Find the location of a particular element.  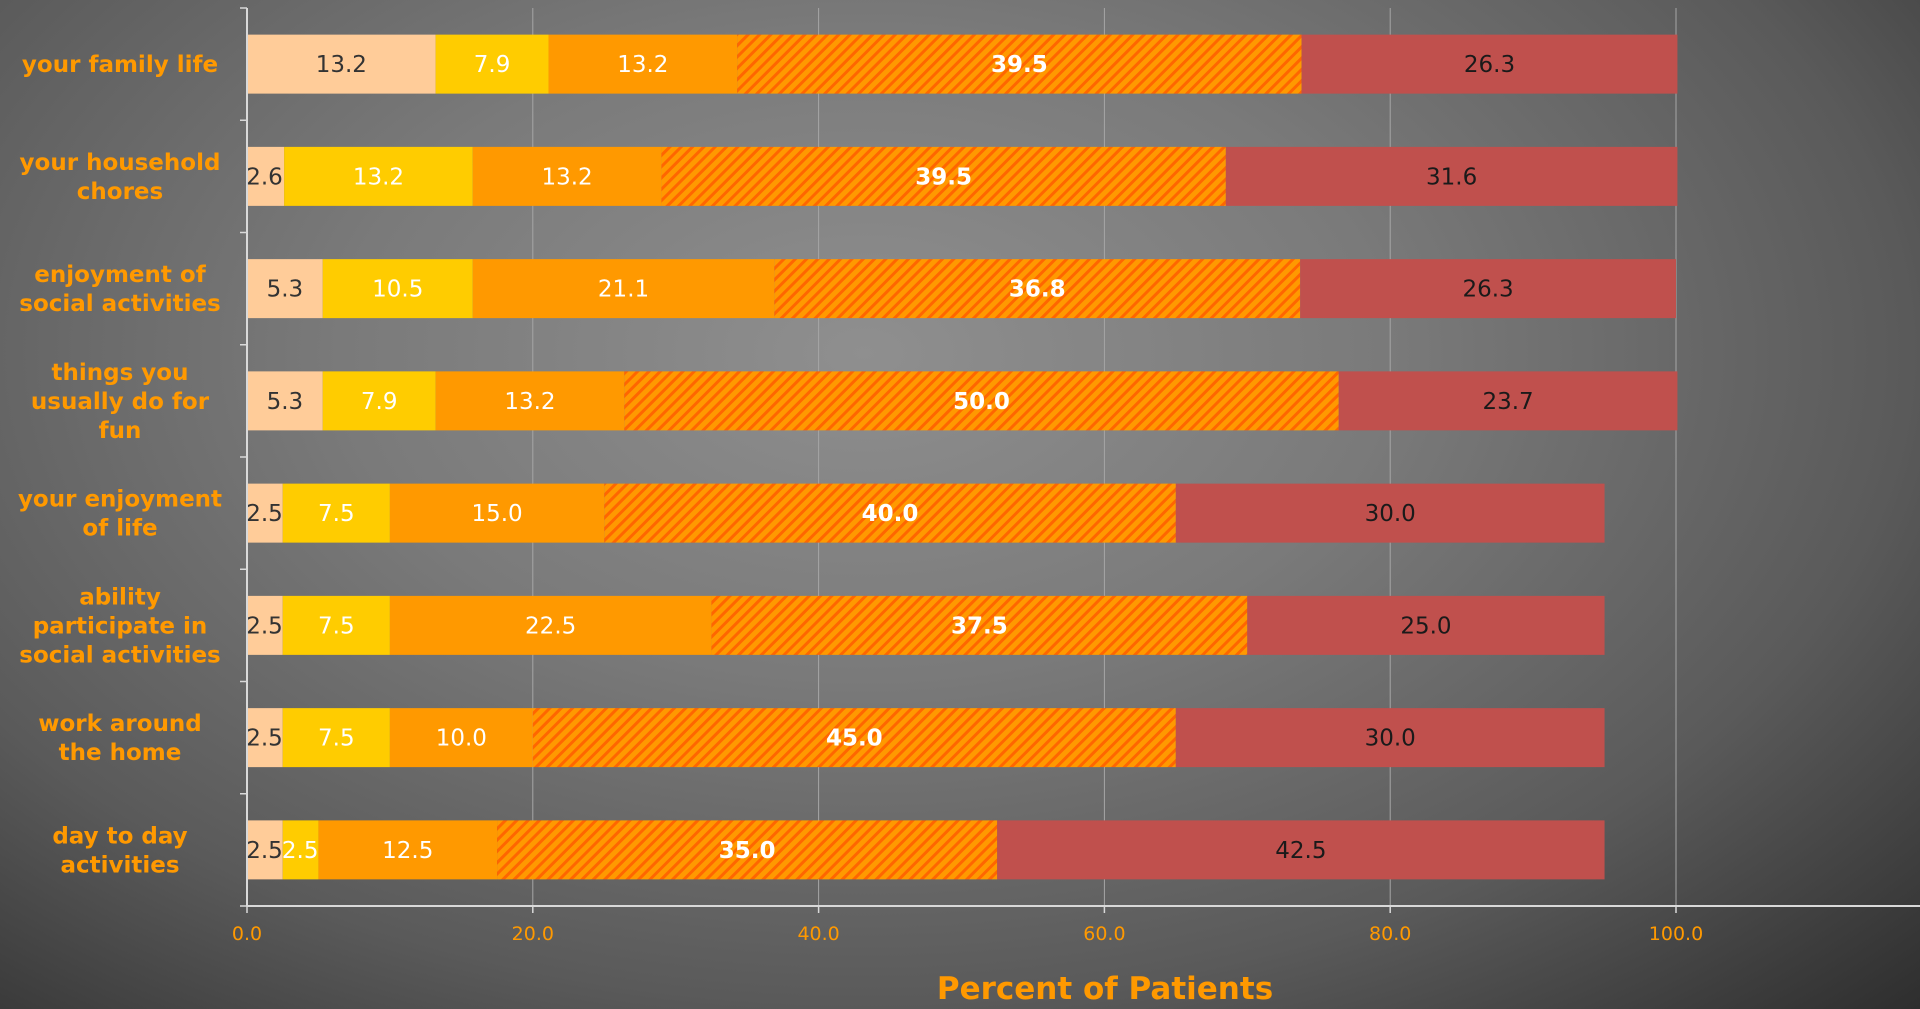

category-label: things you usually do for fun is located at coordinates (120, 402).